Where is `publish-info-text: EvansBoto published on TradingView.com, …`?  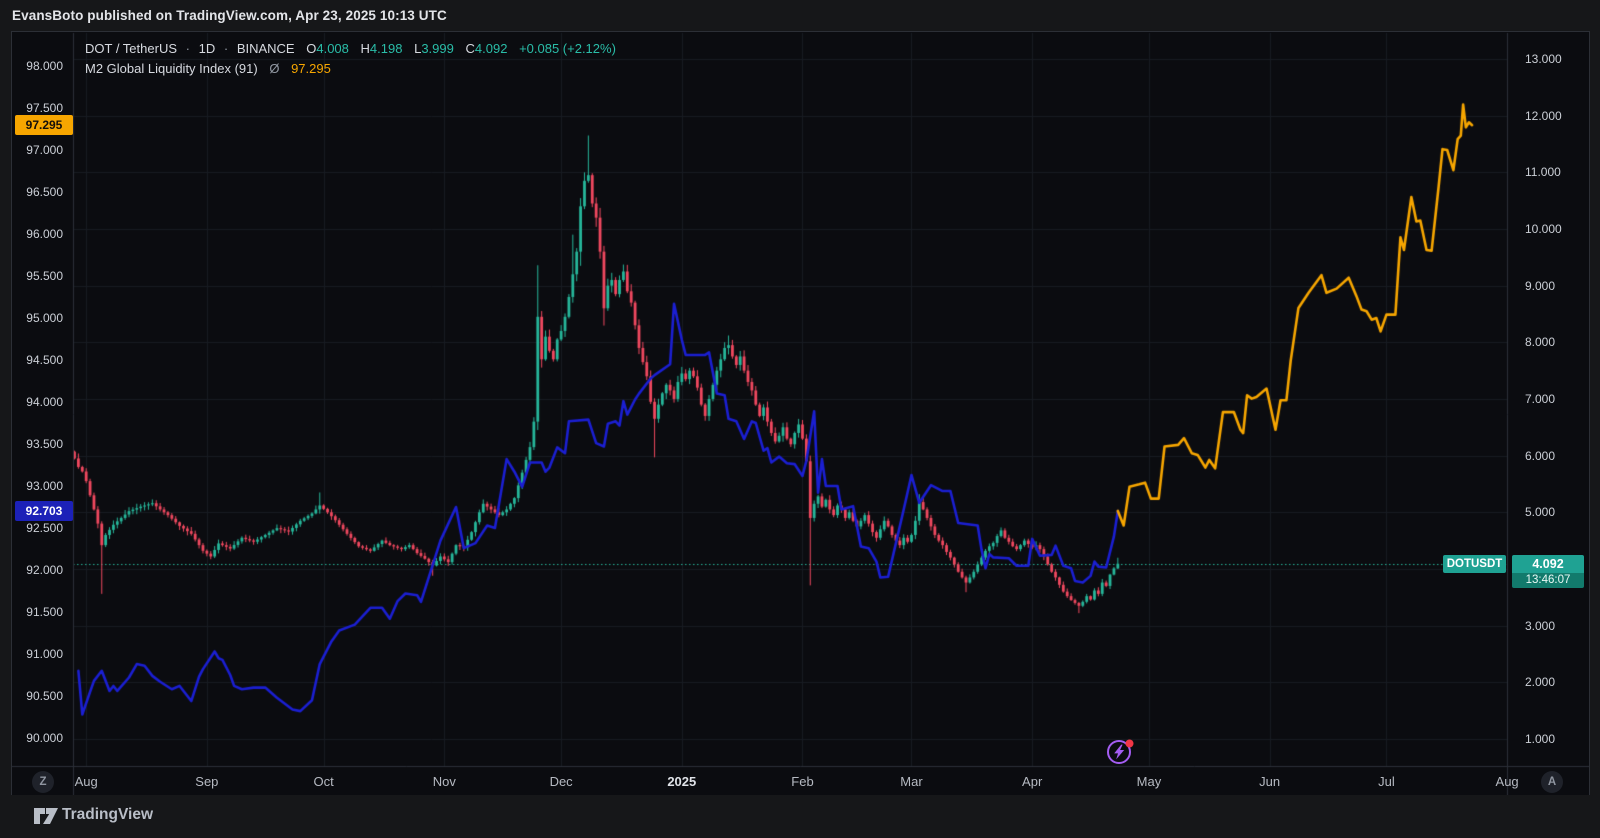 publish-info-text: EvansBoto published on TradingView.com, … is located at coordinates (229, 15).